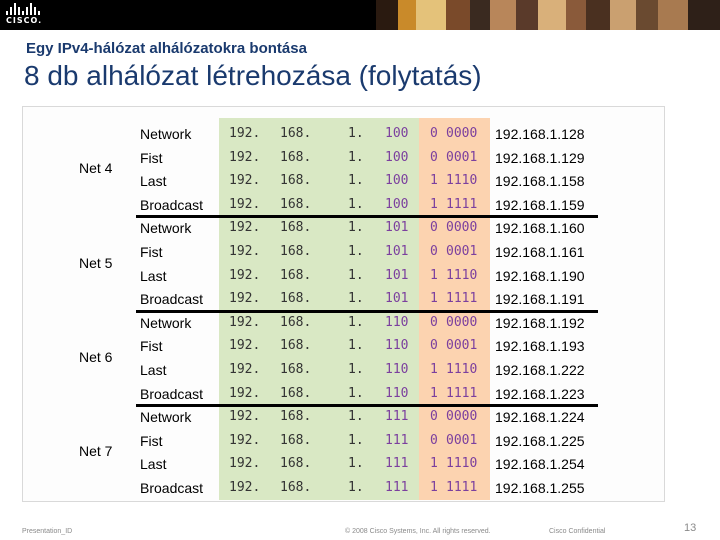 The height and width of the screenshot is (540, 720). What do you see at coordinates (47, 531) in the screenshot?
I see `footer-presentation-id: Presentation_ID` at bounding box center [47, 531].